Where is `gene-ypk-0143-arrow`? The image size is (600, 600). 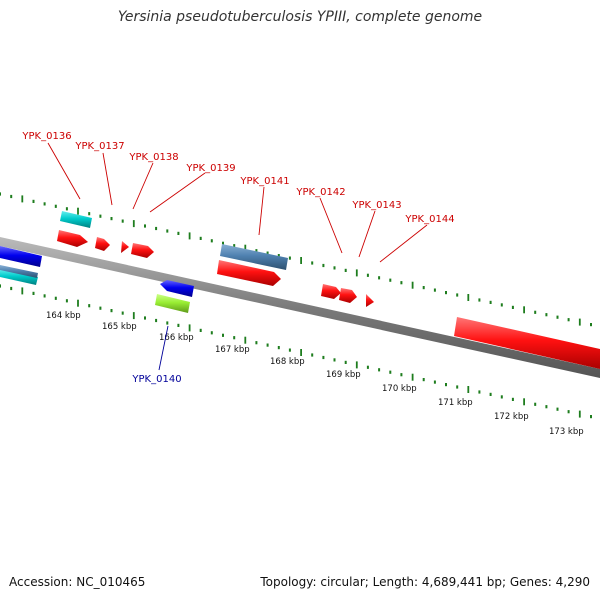 gene-ypk-0143-arrow is located at coordinates (348, 295).